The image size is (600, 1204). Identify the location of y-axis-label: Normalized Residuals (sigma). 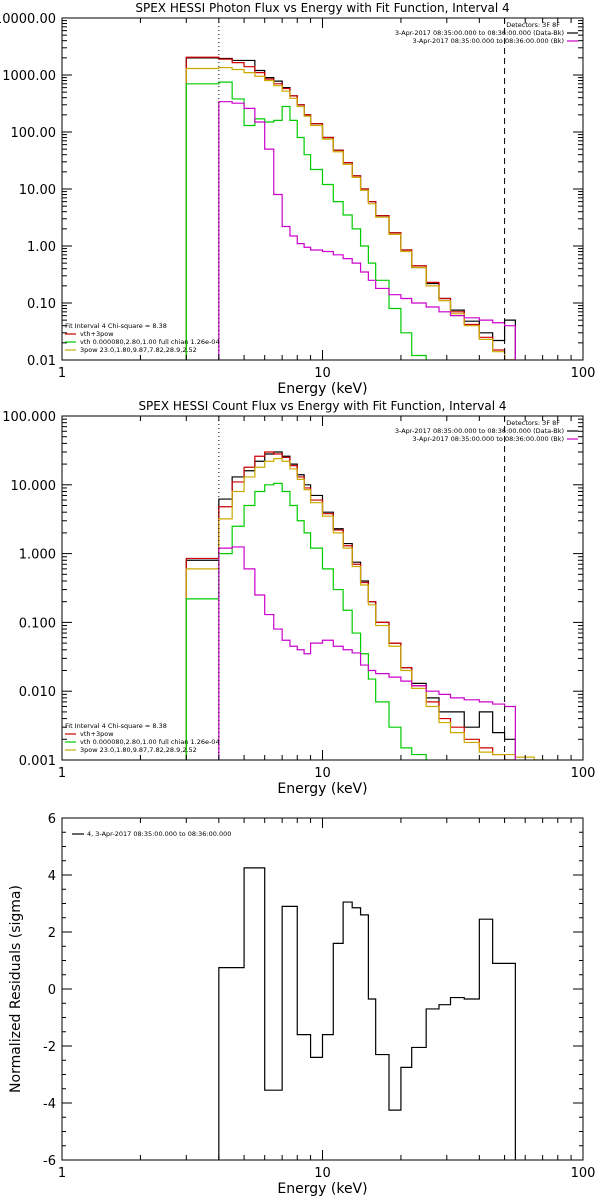
(16, 989).